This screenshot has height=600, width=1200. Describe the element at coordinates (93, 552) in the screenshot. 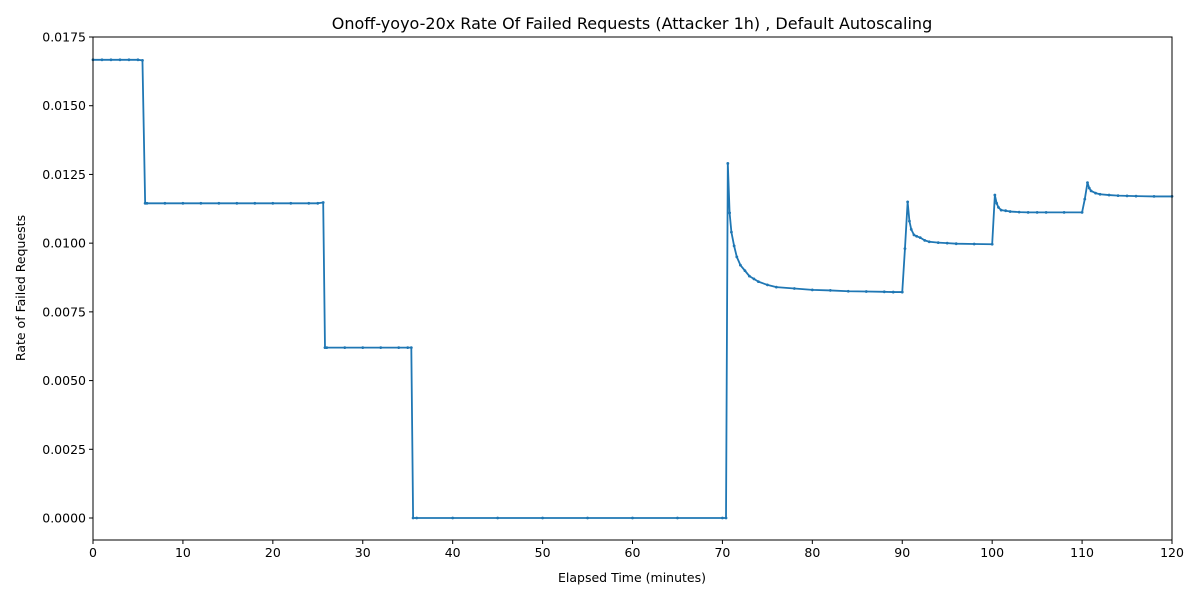

I see `x-tick-label-0: 0` at that location.